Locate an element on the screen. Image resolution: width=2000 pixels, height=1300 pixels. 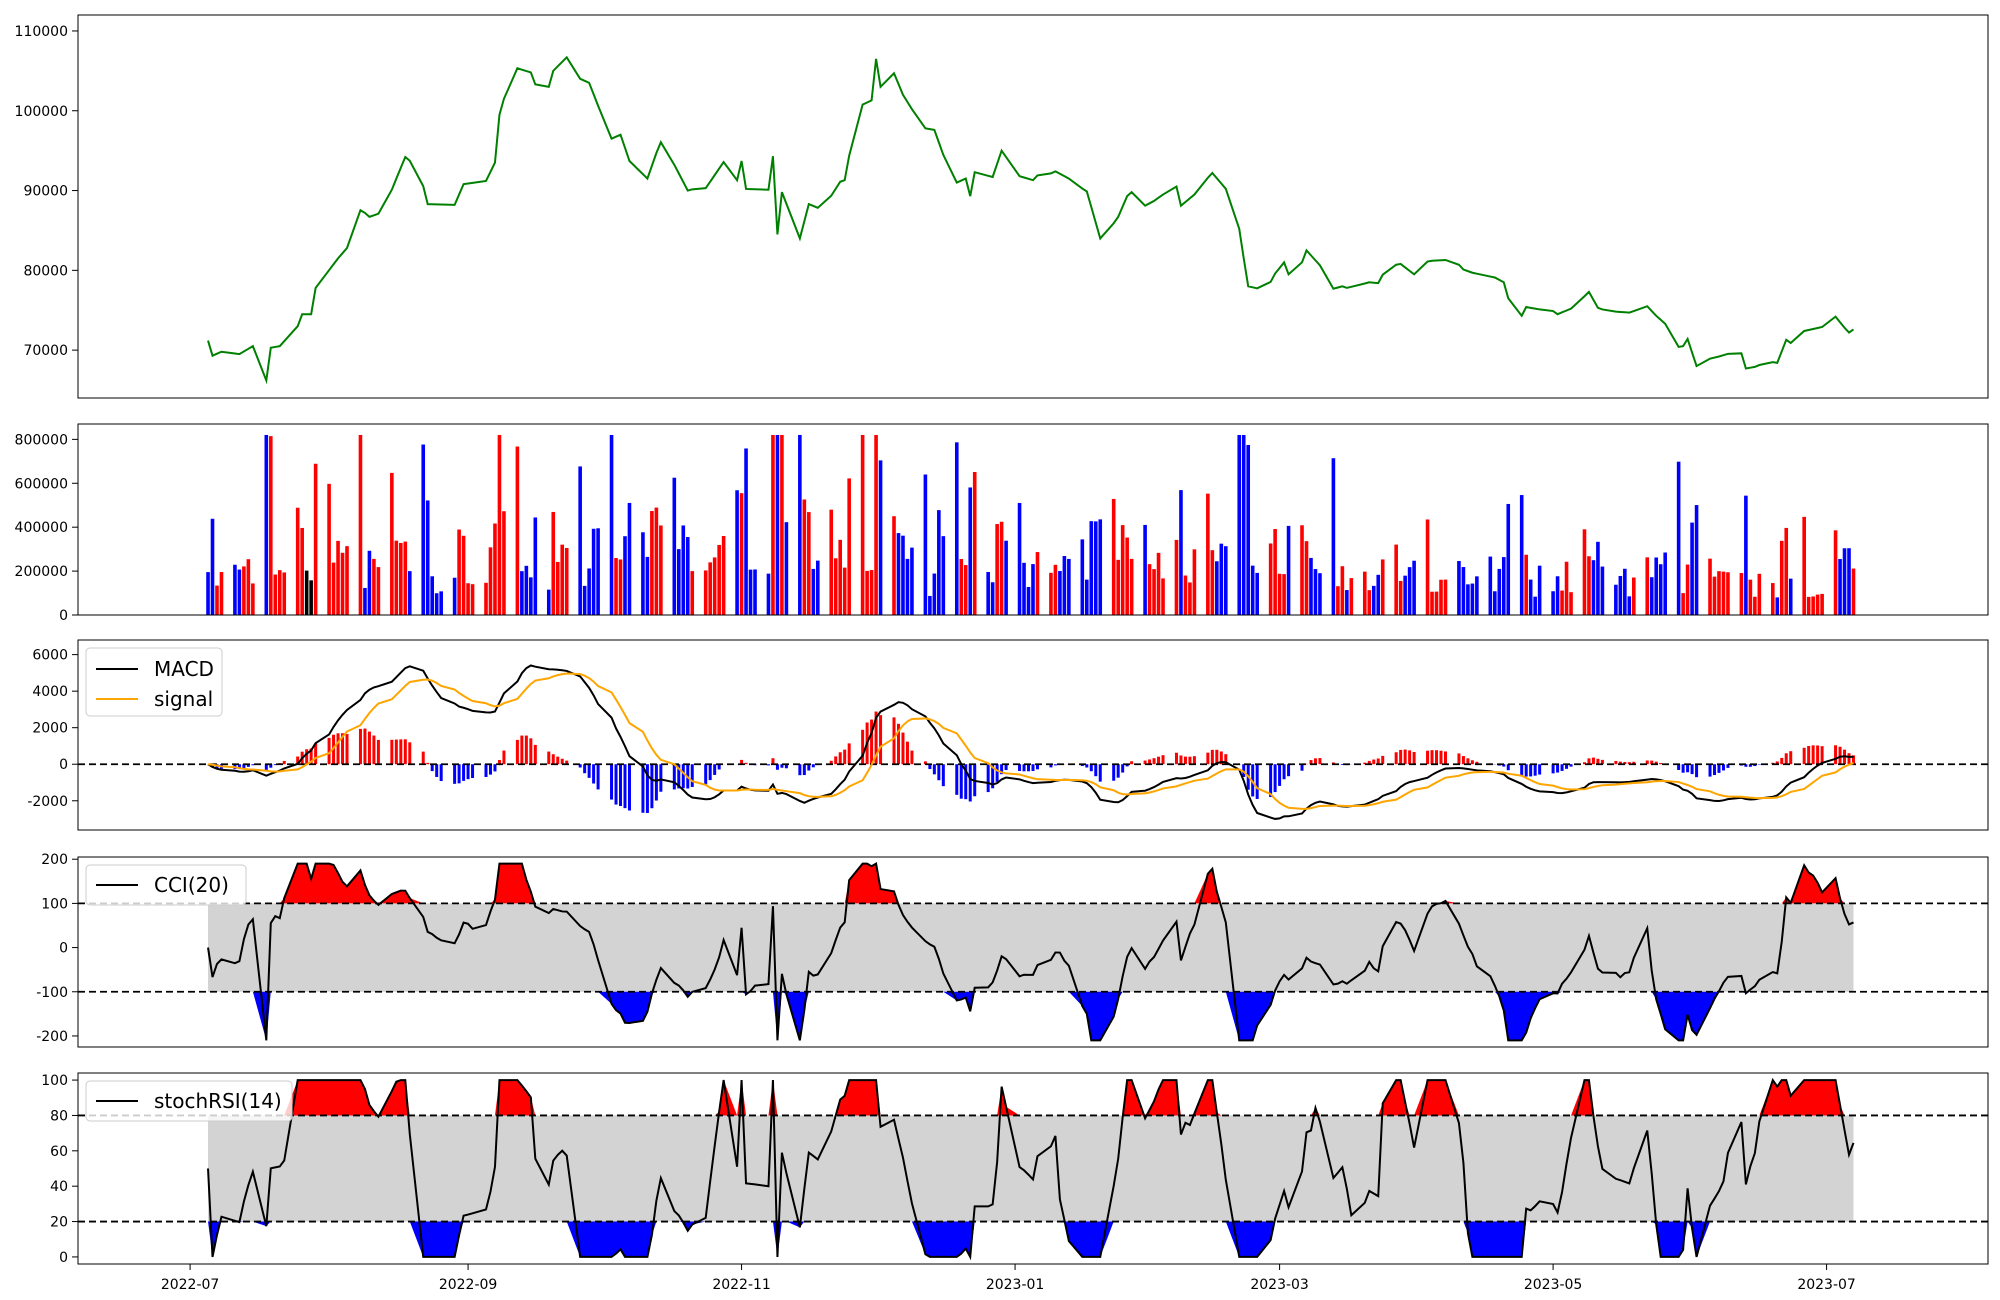
cci-legend: CCI(20) is located at coordinates (166, 885).